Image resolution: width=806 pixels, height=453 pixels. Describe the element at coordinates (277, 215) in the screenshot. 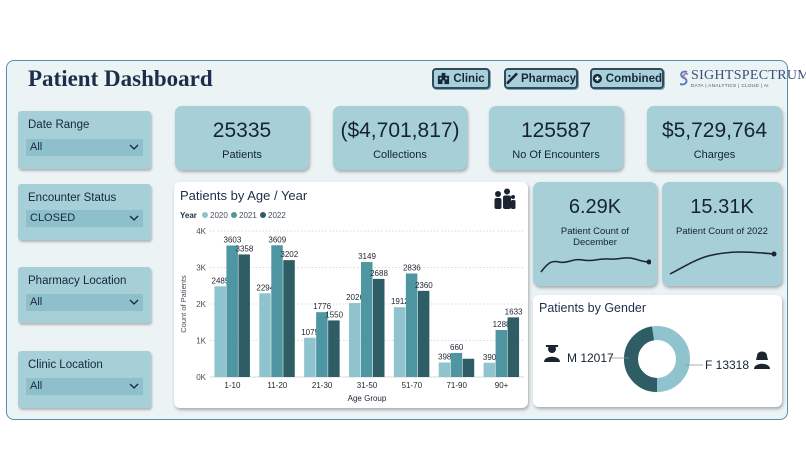

I see `legend-label: 2022` at that location.